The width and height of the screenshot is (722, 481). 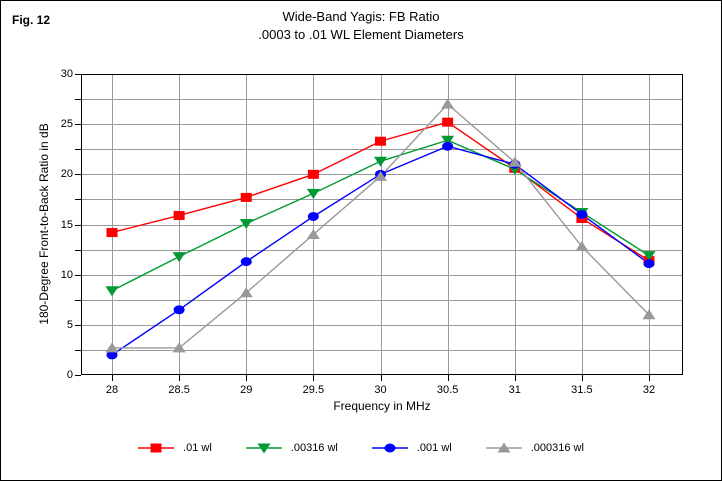 What do you see at coordinates (66, 174) in the screenshot?
I see `y-tick-label: 20` at bounding box center [66, 174].